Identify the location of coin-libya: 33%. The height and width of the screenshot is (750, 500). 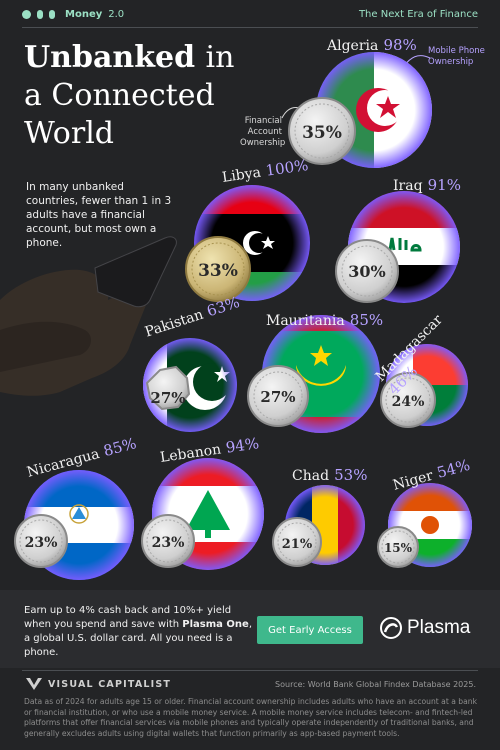
(218, 269).